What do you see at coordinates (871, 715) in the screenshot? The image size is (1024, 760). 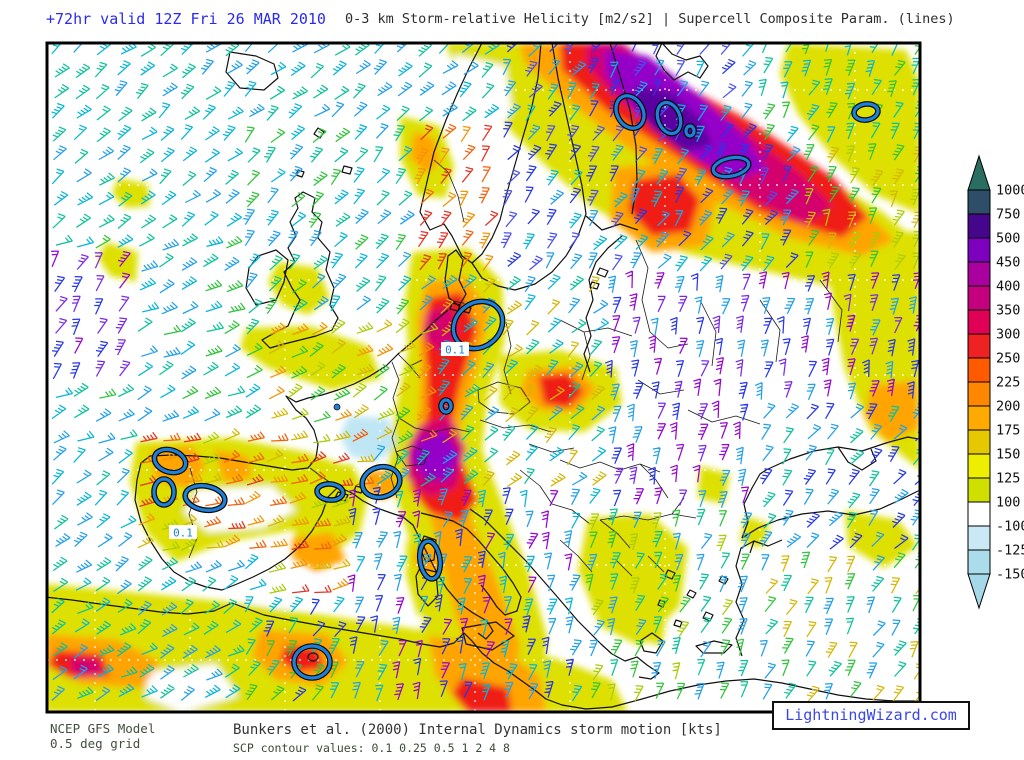 I see `watermark-link: LightningWizard.com` at bounding box center [871, 715].